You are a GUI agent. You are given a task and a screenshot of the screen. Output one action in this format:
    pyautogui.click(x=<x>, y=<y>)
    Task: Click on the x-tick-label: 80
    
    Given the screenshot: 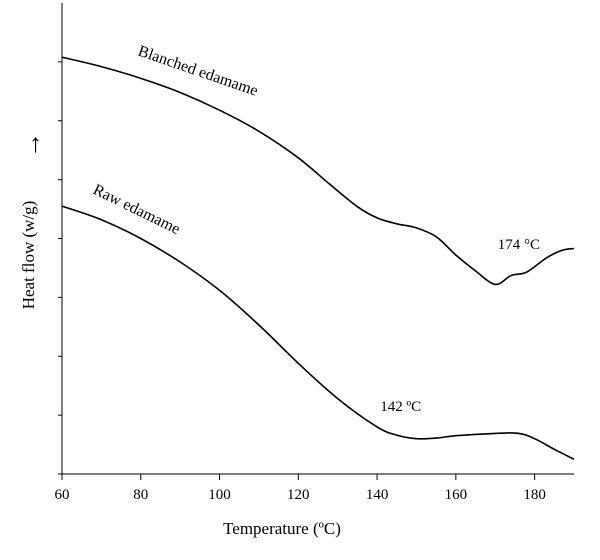 What is the action you would take?
    pyautogui.click(x=140, y=495)
    